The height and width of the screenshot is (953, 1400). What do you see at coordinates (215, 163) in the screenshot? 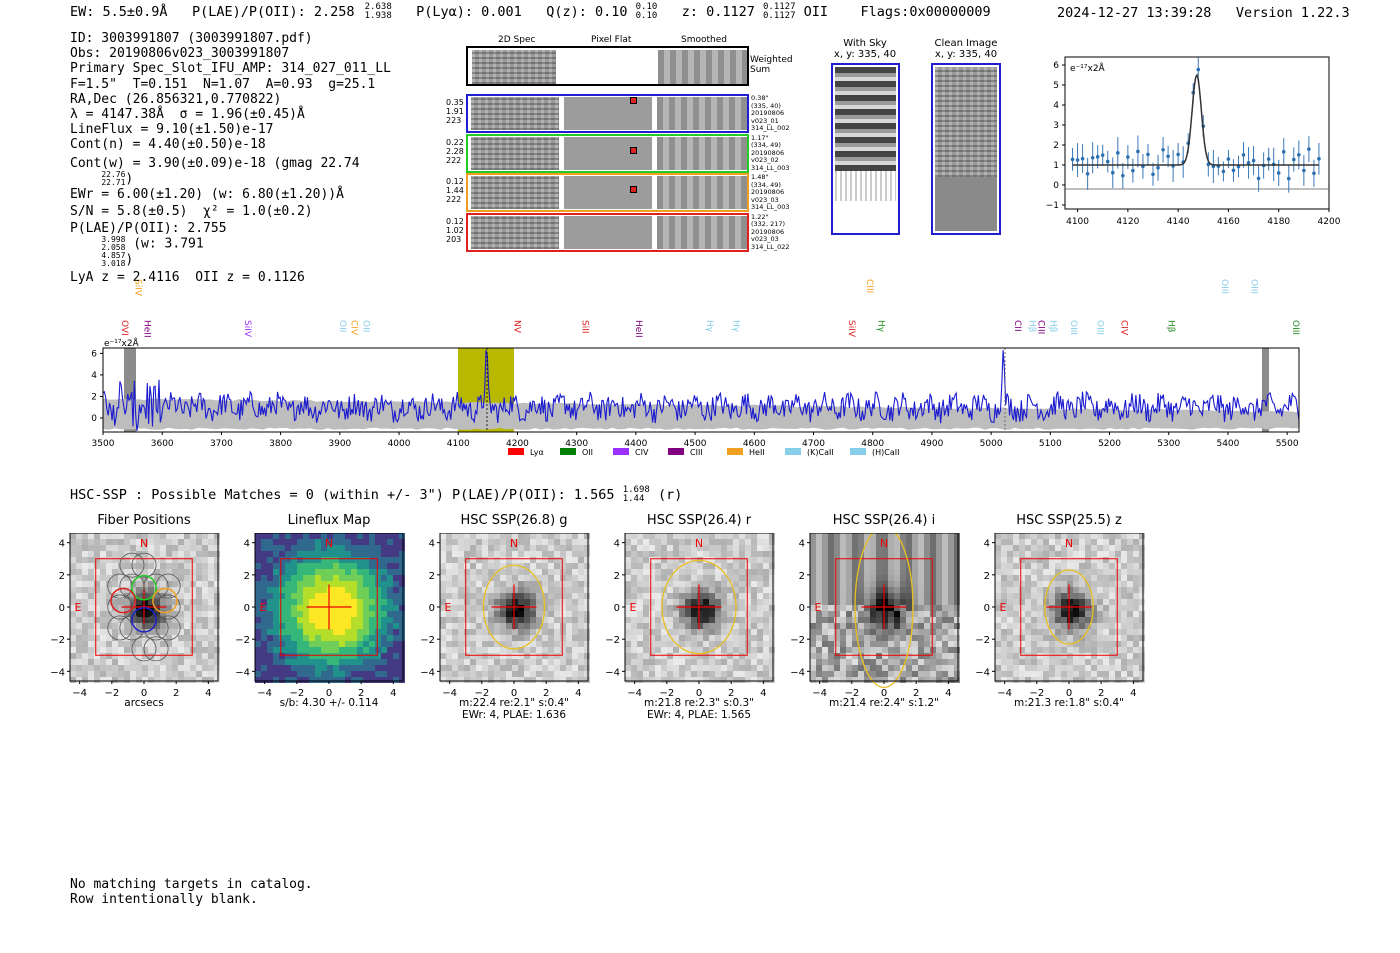
I see `info-contw-main: Cont(w) = 3.90(±0.09)e-18 (gmag 22.74` at bounding box center [215, 163].